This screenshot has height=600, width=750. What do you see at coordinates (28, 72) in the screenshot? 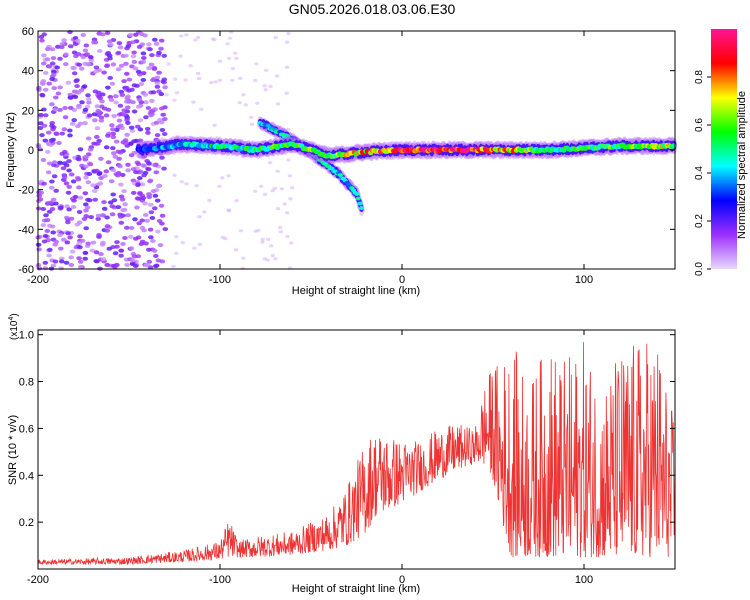
I see `y-tick-label: 40` at bounding box center [28, 72].